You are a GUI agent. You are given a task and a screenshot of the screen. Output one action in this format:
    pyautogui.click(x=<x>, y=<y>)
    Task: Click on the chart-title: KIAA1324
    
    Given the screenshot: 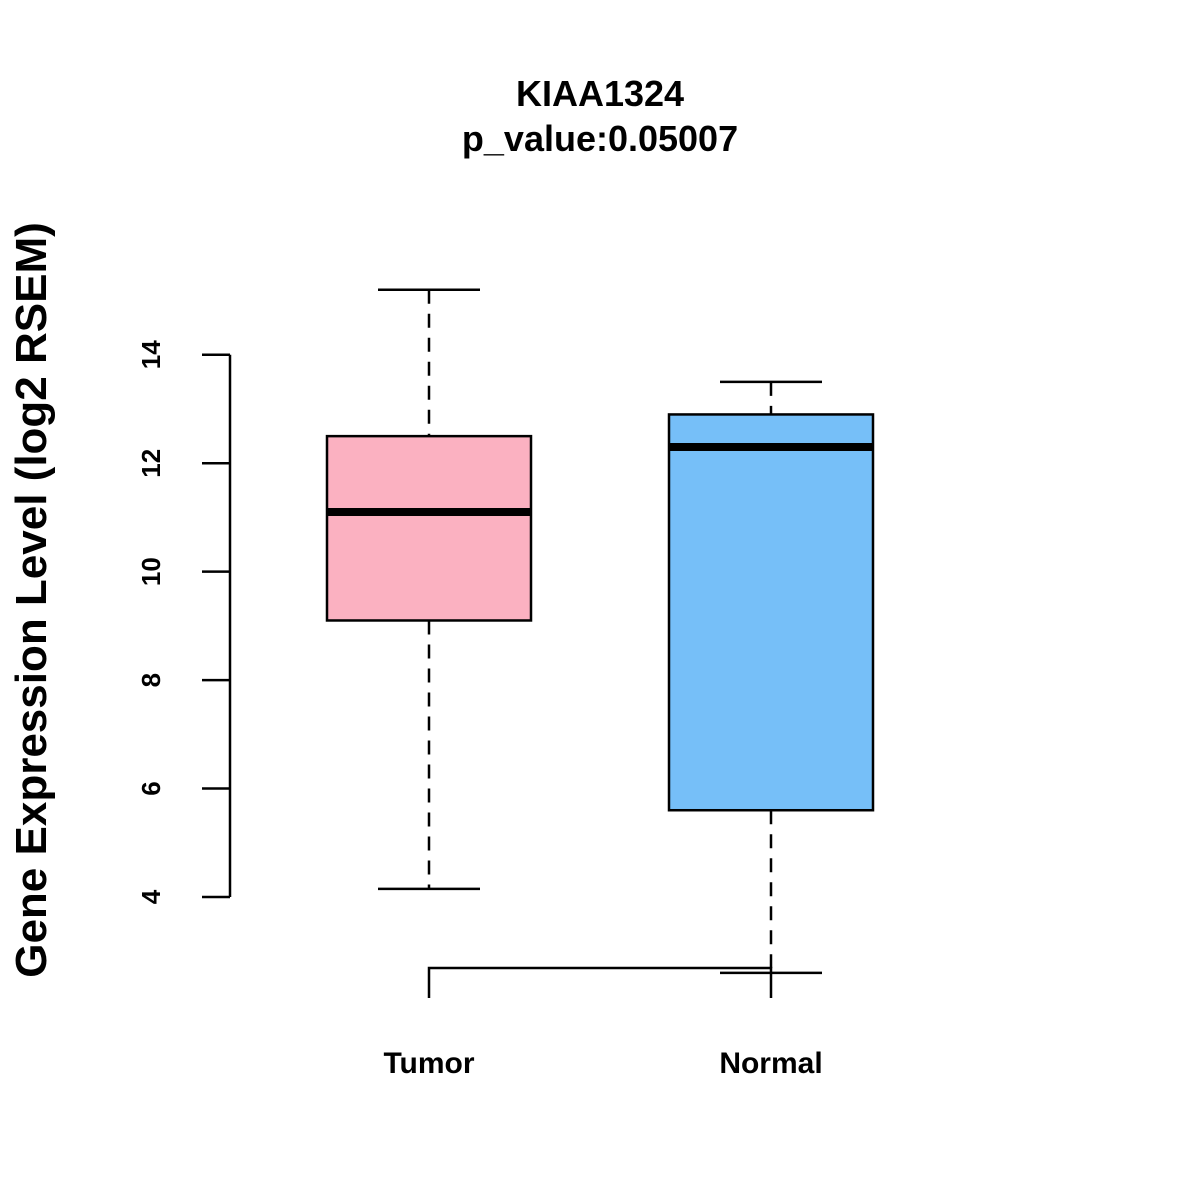 What is the action you would take?
    pyautogui.click(x=600, y=93)
    